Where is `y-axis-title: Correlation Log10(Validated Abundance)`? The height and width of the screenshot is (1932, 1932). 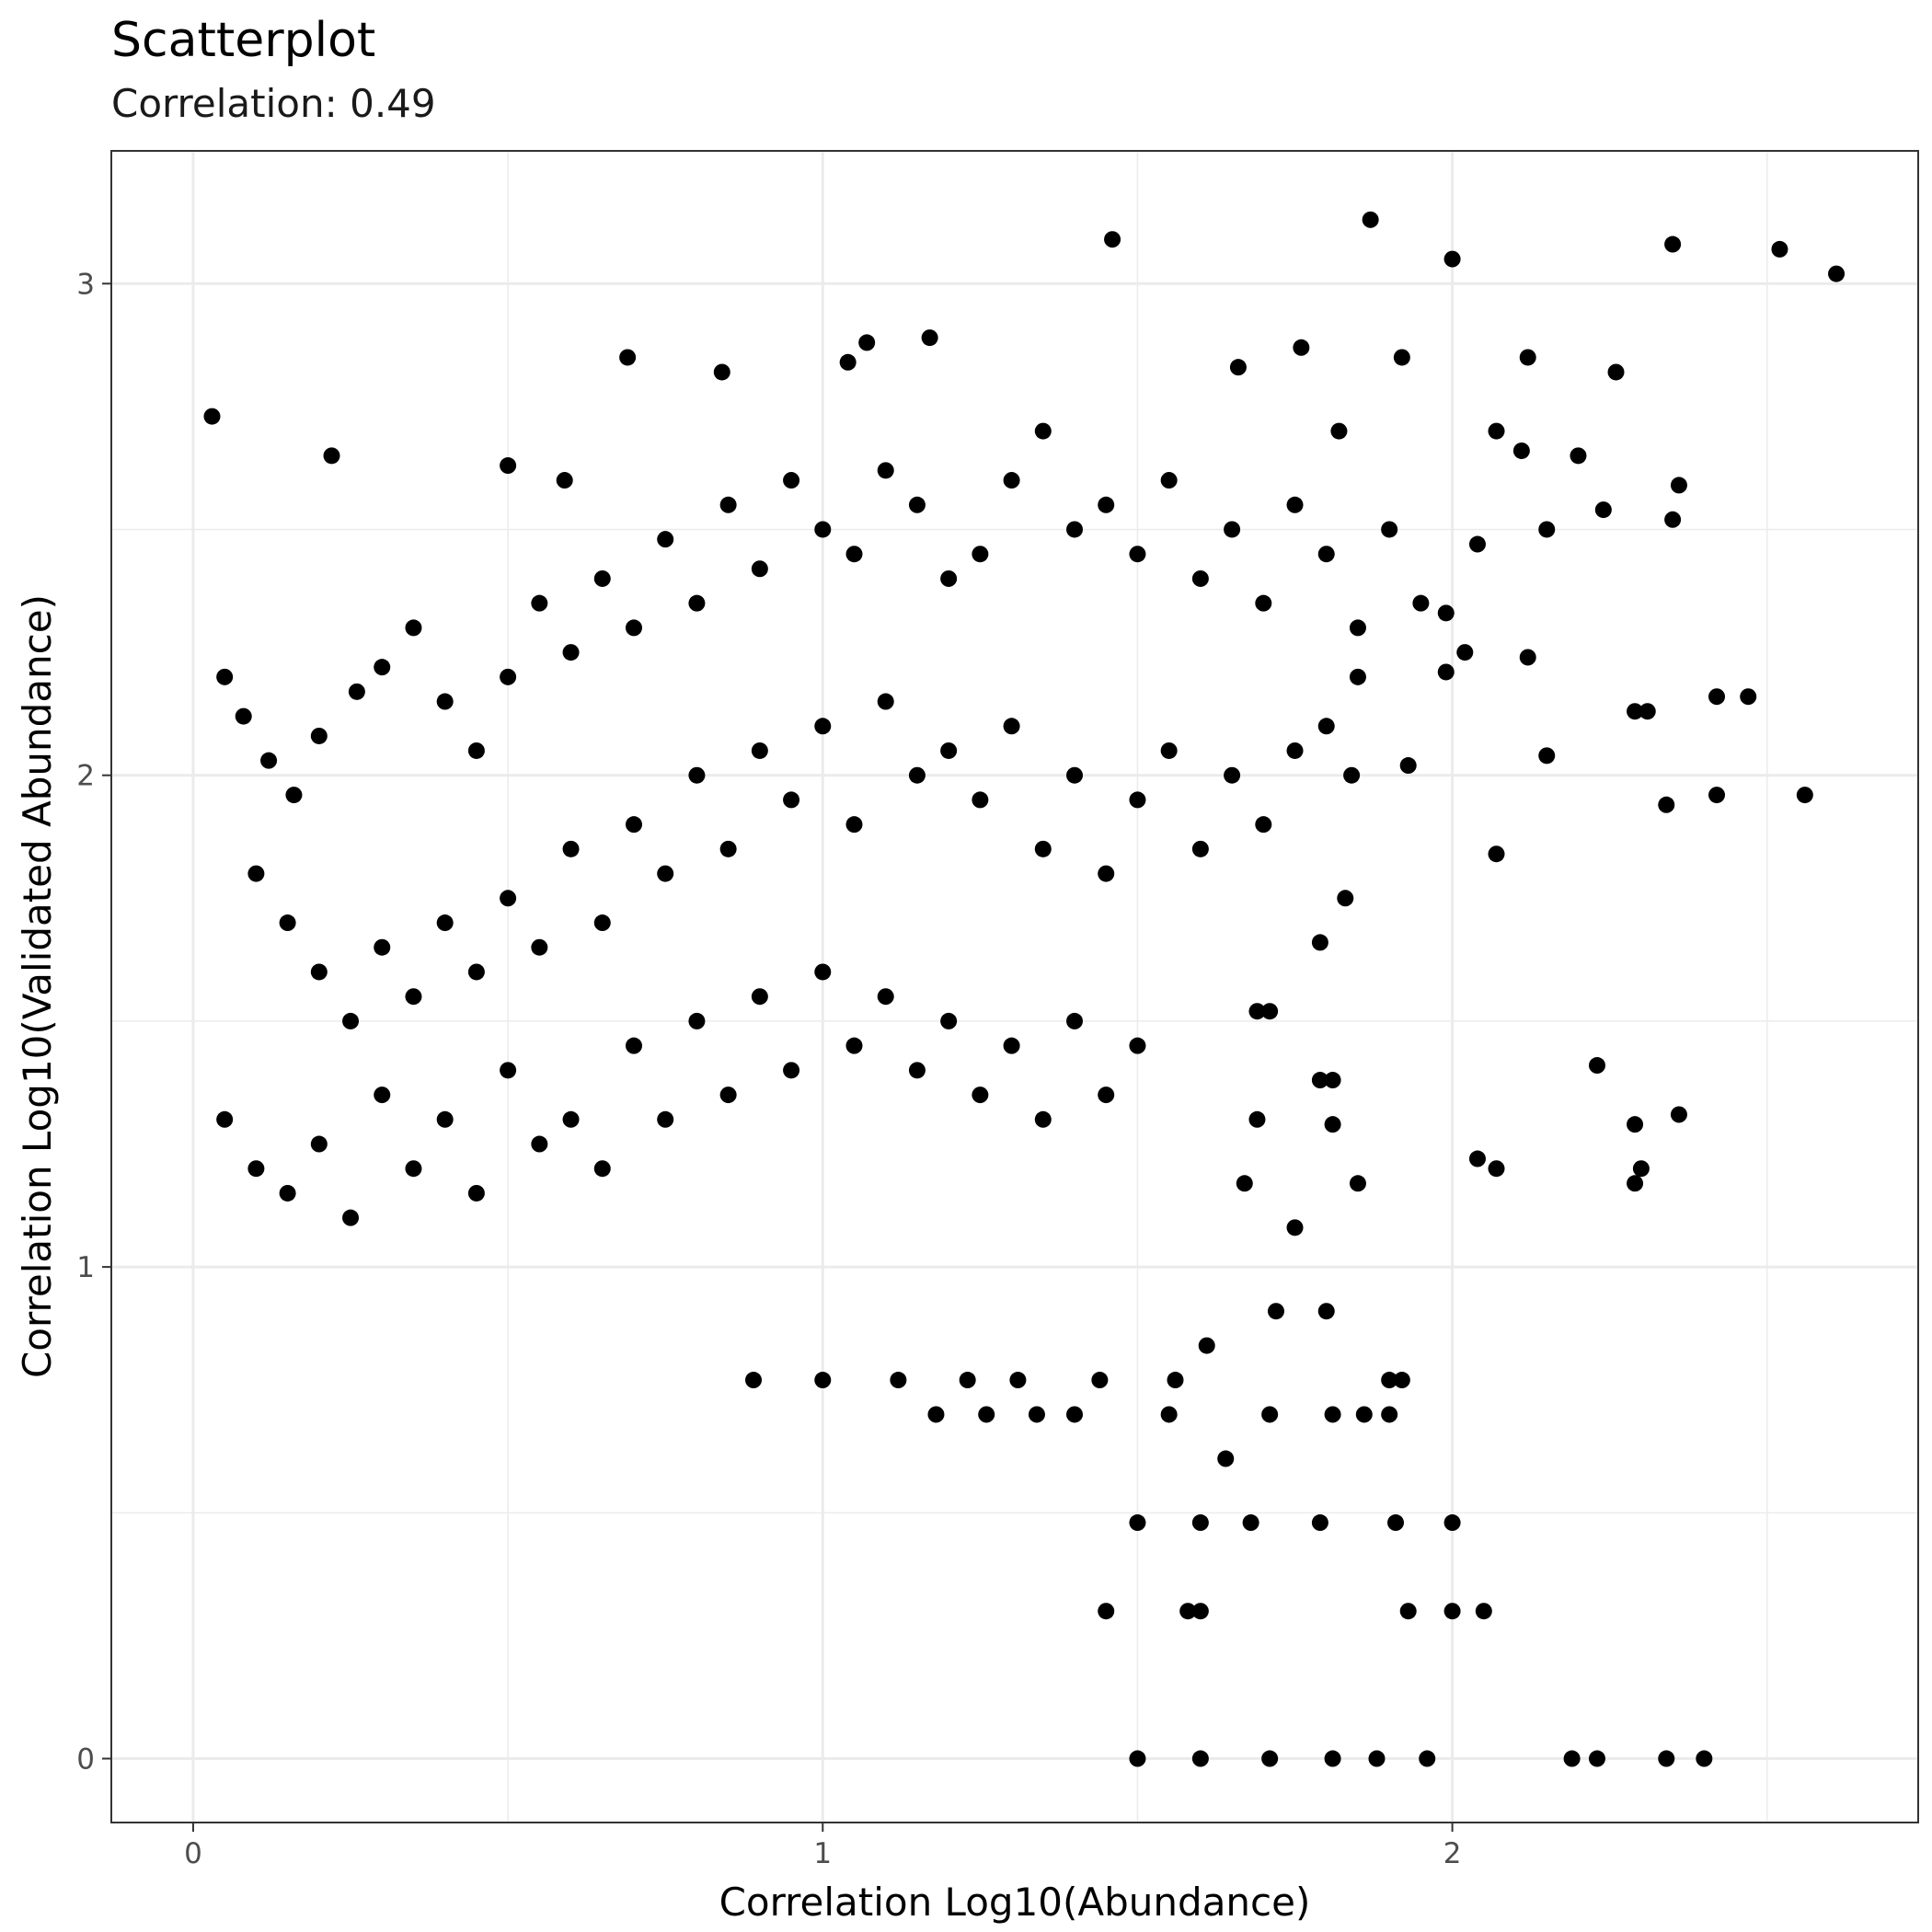
y-axis-title: Correlation Log10(Validated Abundance) is located at coordinates (37, 986).